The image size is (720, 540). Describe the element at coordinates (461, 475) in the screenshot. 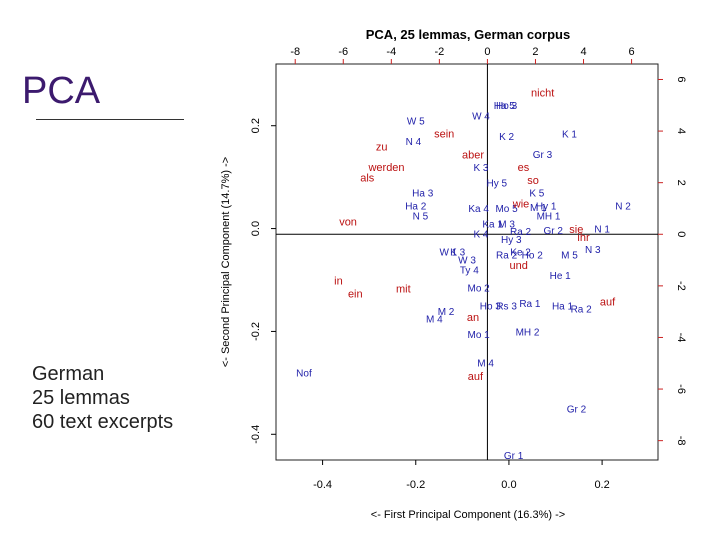

I see `x-axis: -0.4 -0.2 0.0 0.2` at that location.